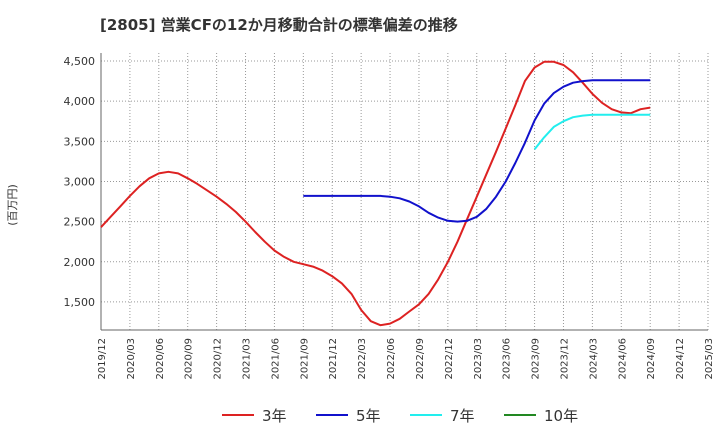  I want to click on x-tick-label: 2022/03, so click(362, 359).